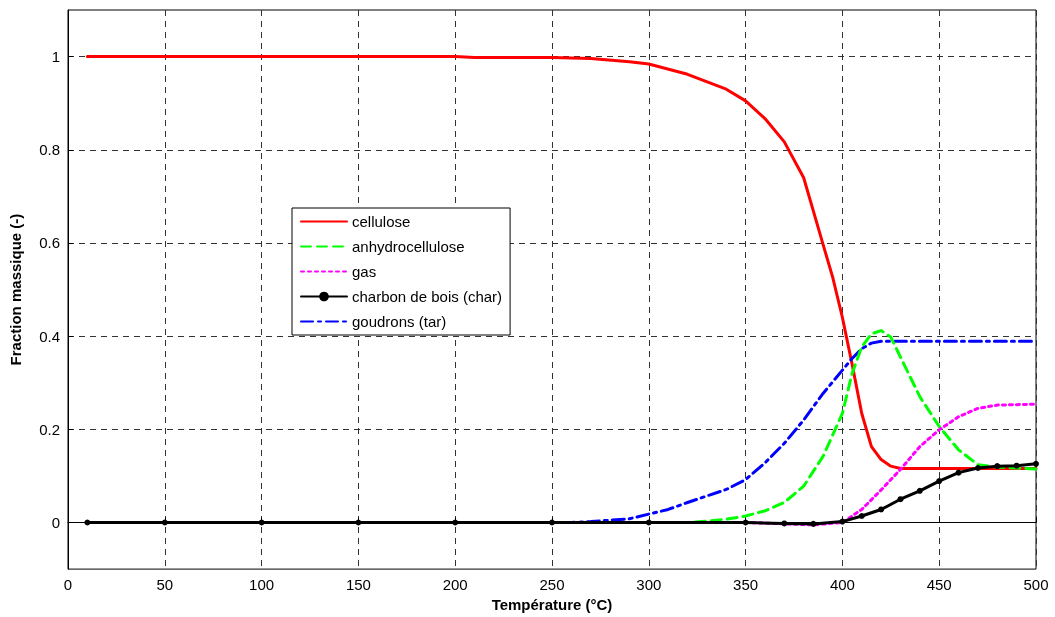  I want to click on y-tick-label: 0, so click(55, 523).